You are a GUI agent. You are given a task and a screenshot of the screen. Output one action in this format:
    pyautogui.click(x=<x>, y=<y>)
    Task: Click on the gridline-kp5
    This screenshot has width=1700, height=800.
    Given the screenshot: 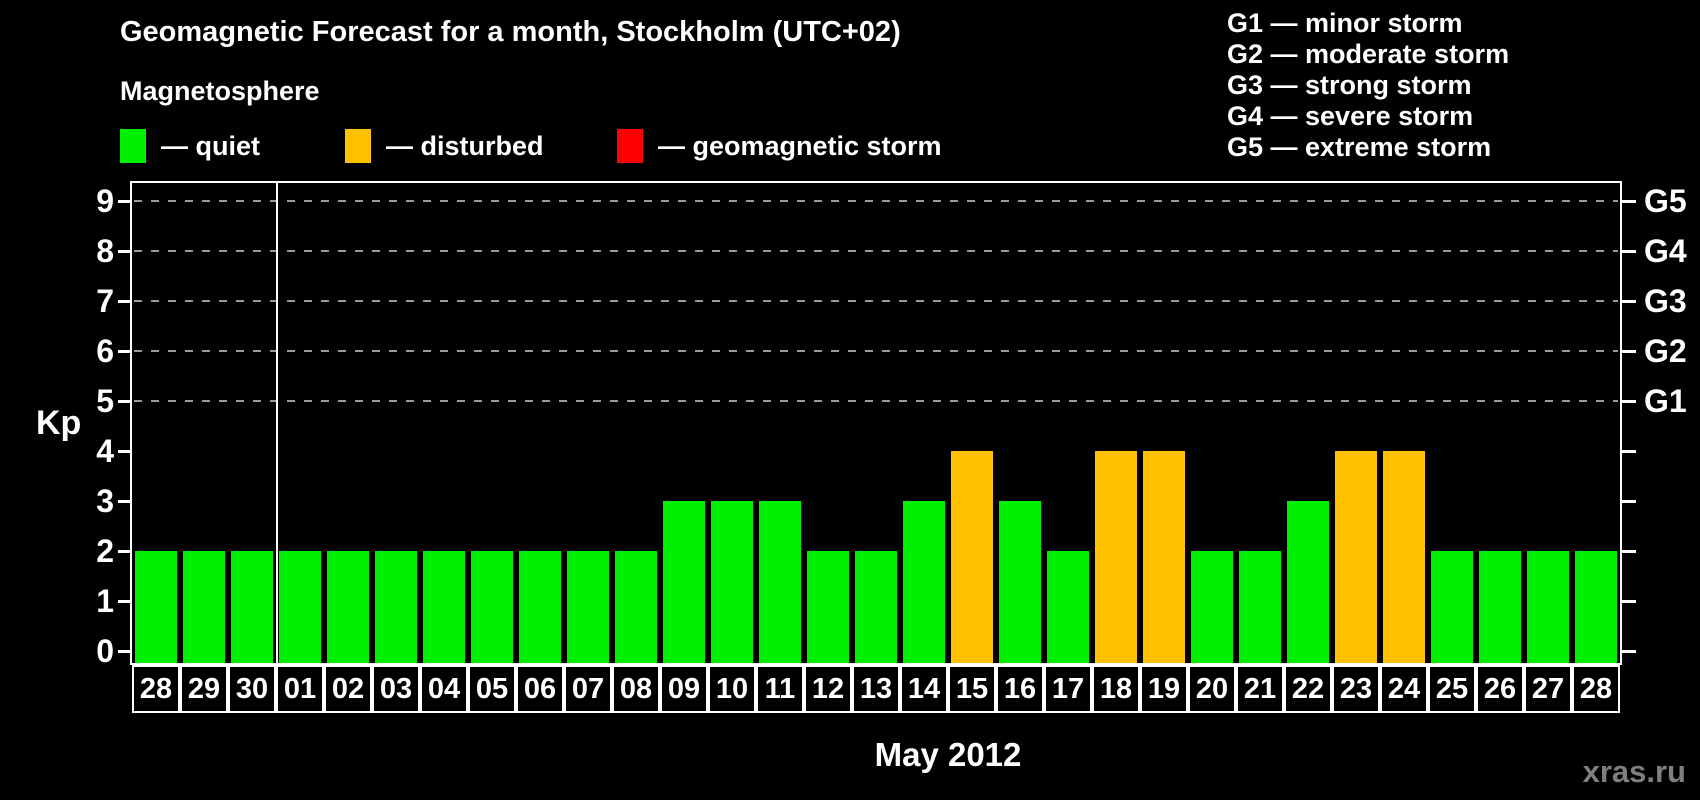 What is the action you would take?
    pyautogui.click(x=876, y=401)
    